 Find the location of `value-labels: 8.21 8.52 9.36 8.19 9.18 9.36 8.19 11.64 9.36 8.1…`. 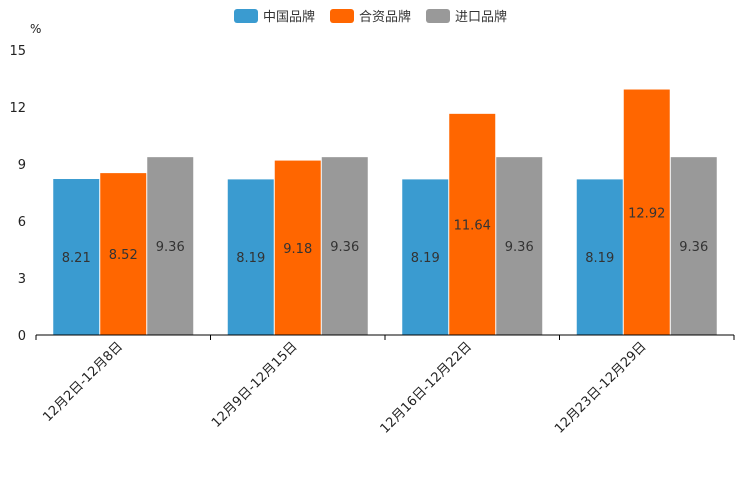

value-labels: 8.21 8.52 9.36 8.19 9.18 9.36 8.19 11.64 9.36 8.1… is located at coordinates (385, 236).